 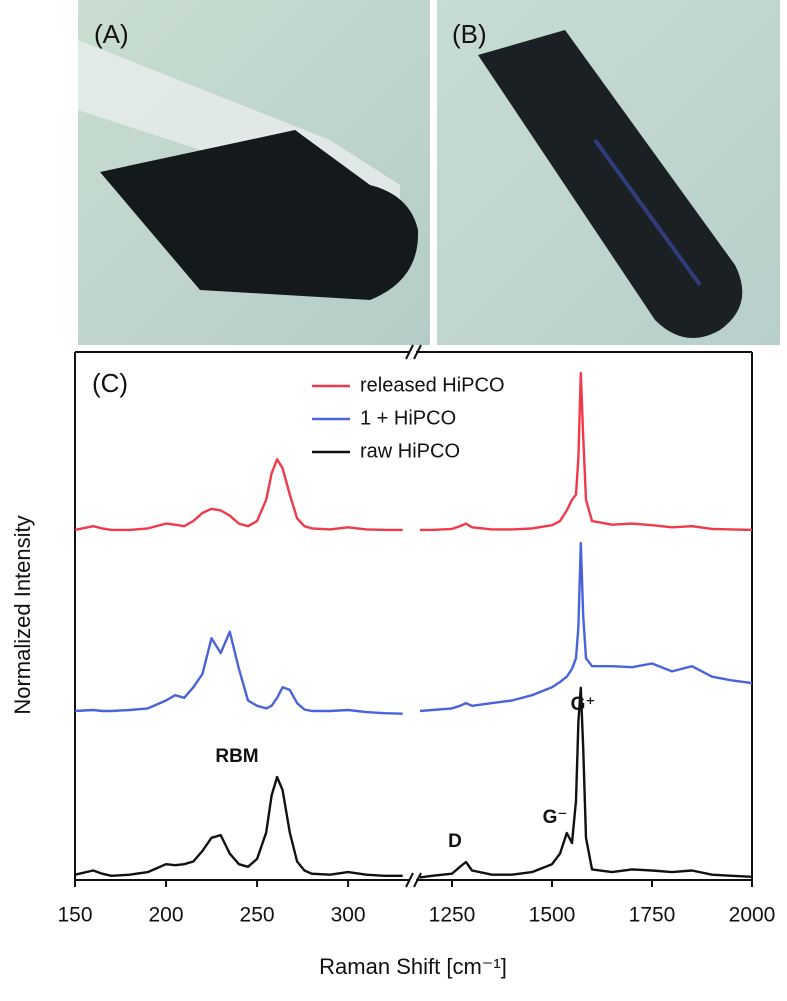 I want to click on x-tick-label: 200, so click(x=166, y=915).